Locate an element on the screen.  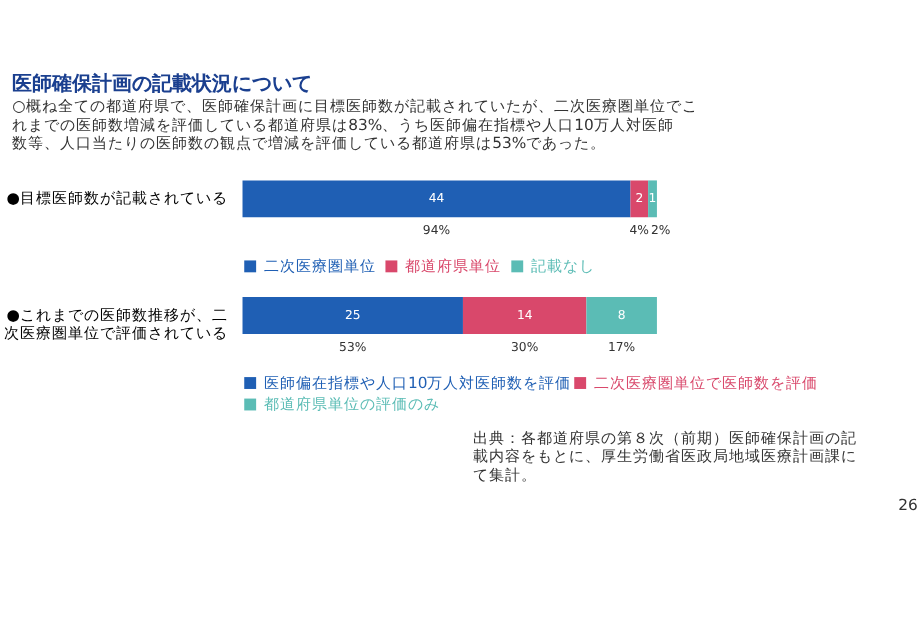
text: 26 is located at coordinates (908, 505).